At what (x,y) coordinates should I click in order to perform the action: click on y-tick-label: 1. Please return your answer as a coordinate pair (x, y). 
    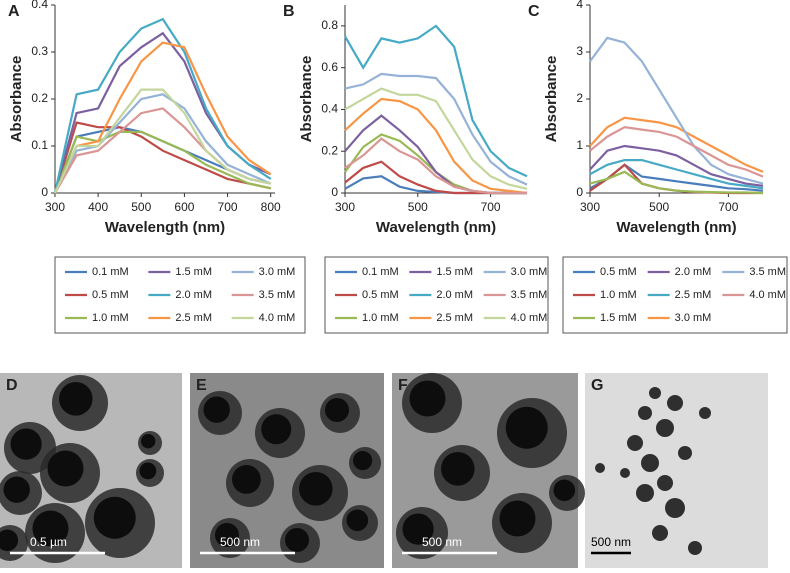
    Looking at the image, I should click on (579, 145).